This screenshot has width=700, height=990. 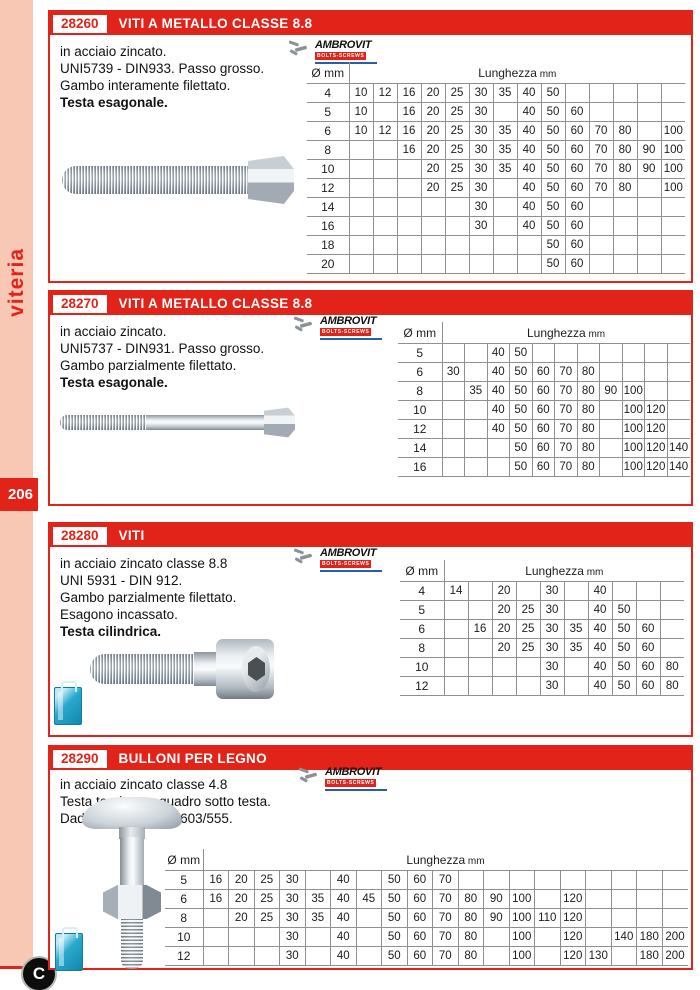 I want to click on length-cell: 10, so click(x=361, y=93).